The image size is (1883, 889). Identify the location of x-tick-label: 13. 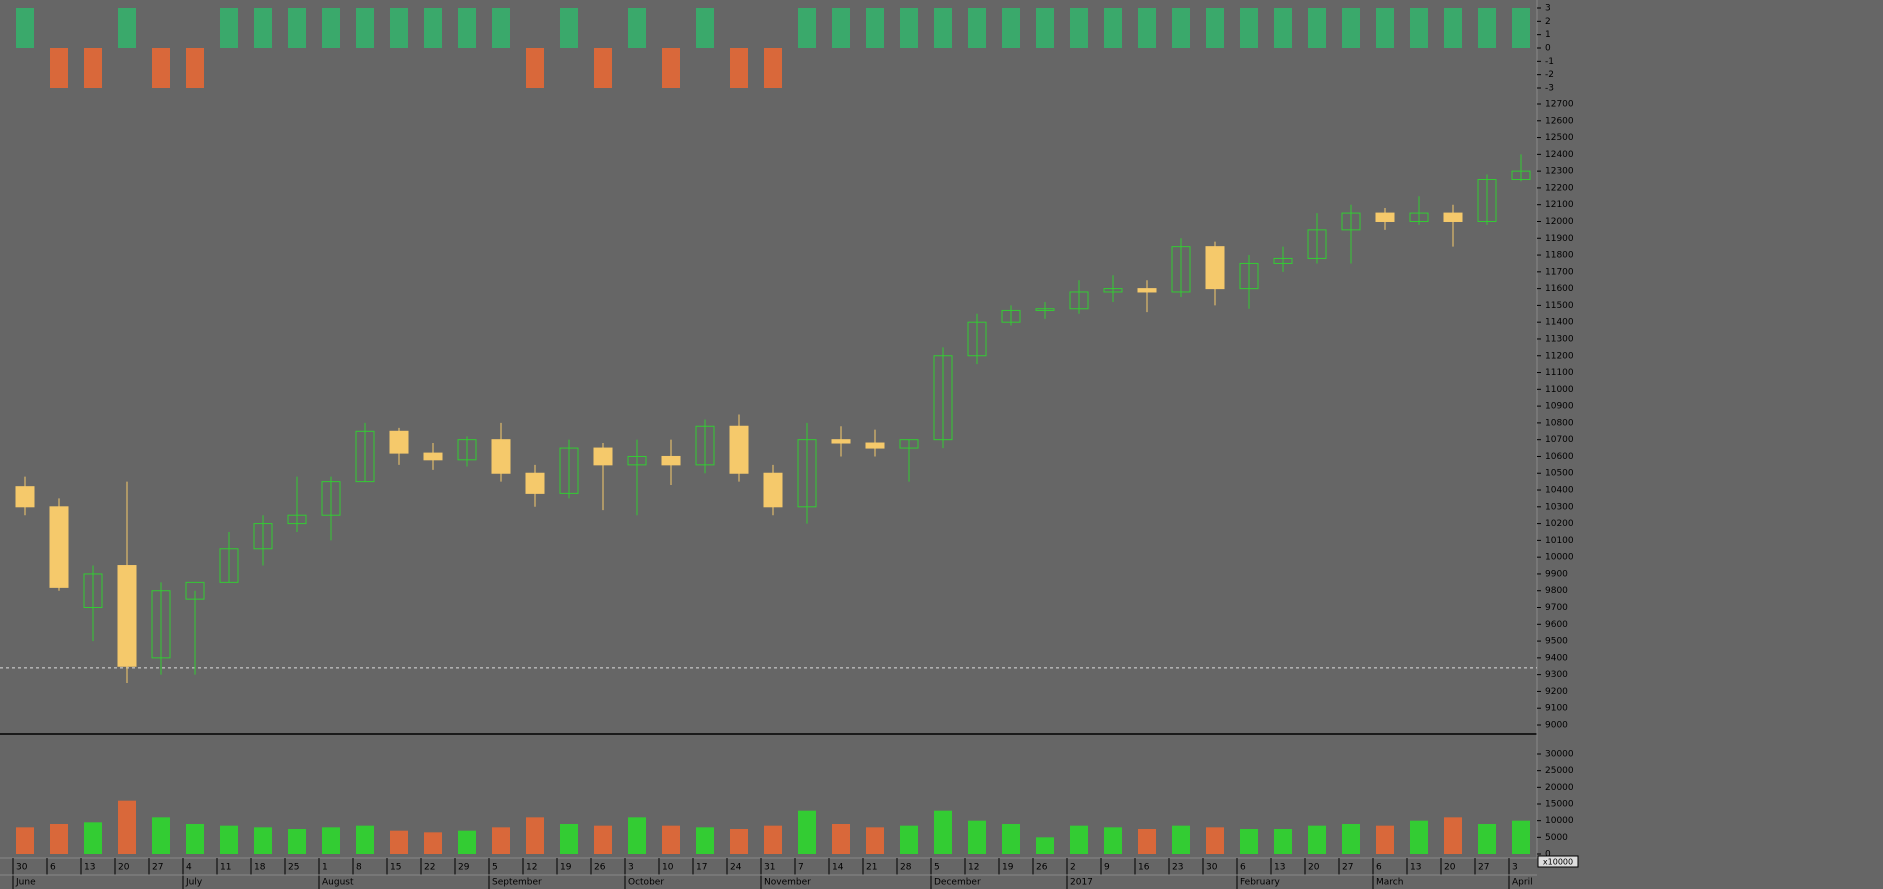
(89, 868).